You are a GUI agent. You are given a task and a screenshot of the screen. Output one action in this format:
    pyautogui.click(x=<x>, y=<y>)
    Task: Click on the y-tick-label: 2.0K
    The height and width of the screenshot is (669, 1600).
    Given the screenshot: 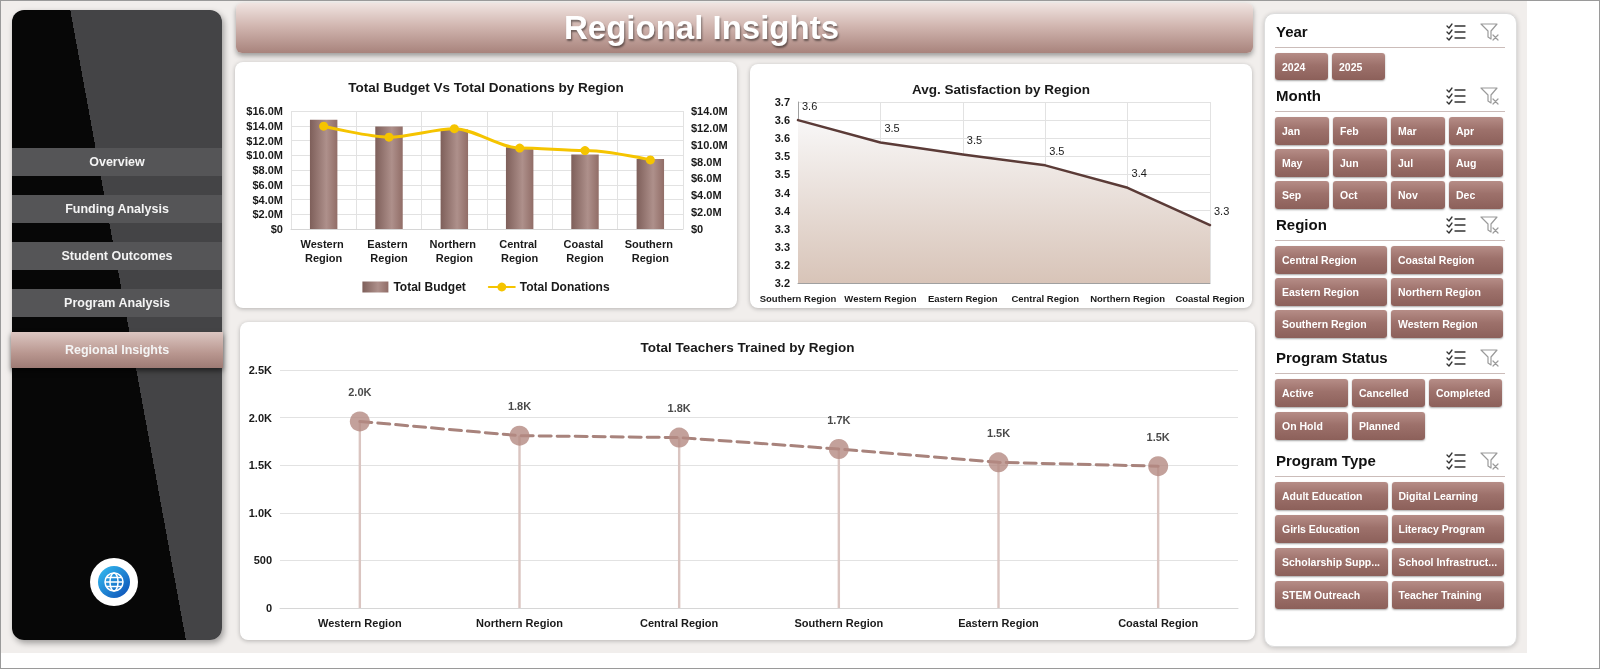 What is the action you would take?
    pyautogui.click(x=260, y=417)
    